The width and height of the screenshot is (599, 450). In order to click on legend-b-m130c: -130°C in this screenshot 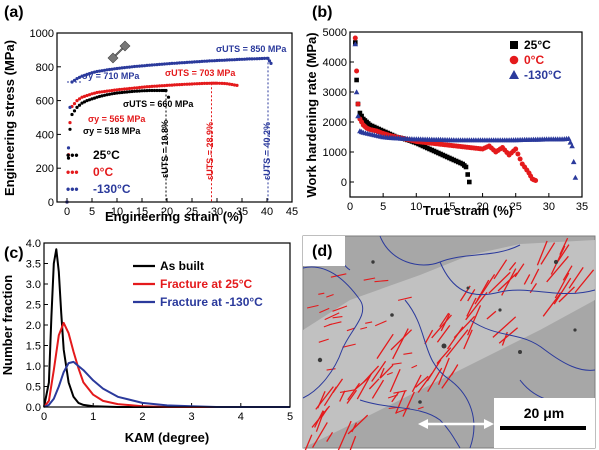, I will do `click(543, 75)`.